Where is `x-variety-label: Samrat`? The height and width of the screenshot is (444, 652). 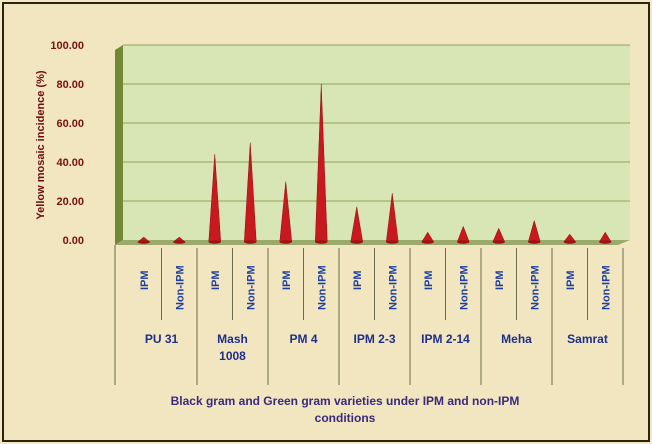
x-variety-label: Samrat is located at coordinates (587, 339).